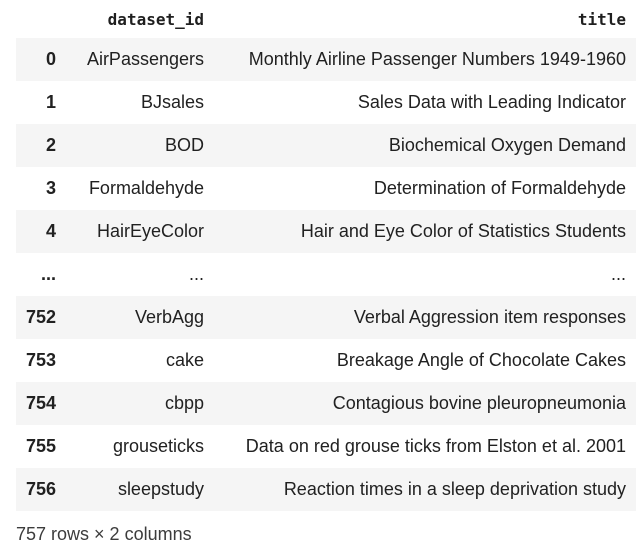 This screenshot has height=550, width=637. What do you see at coordinates (50, 188) in the screenshot?
I see `row-index: 3` at bounding box center [50, 188].